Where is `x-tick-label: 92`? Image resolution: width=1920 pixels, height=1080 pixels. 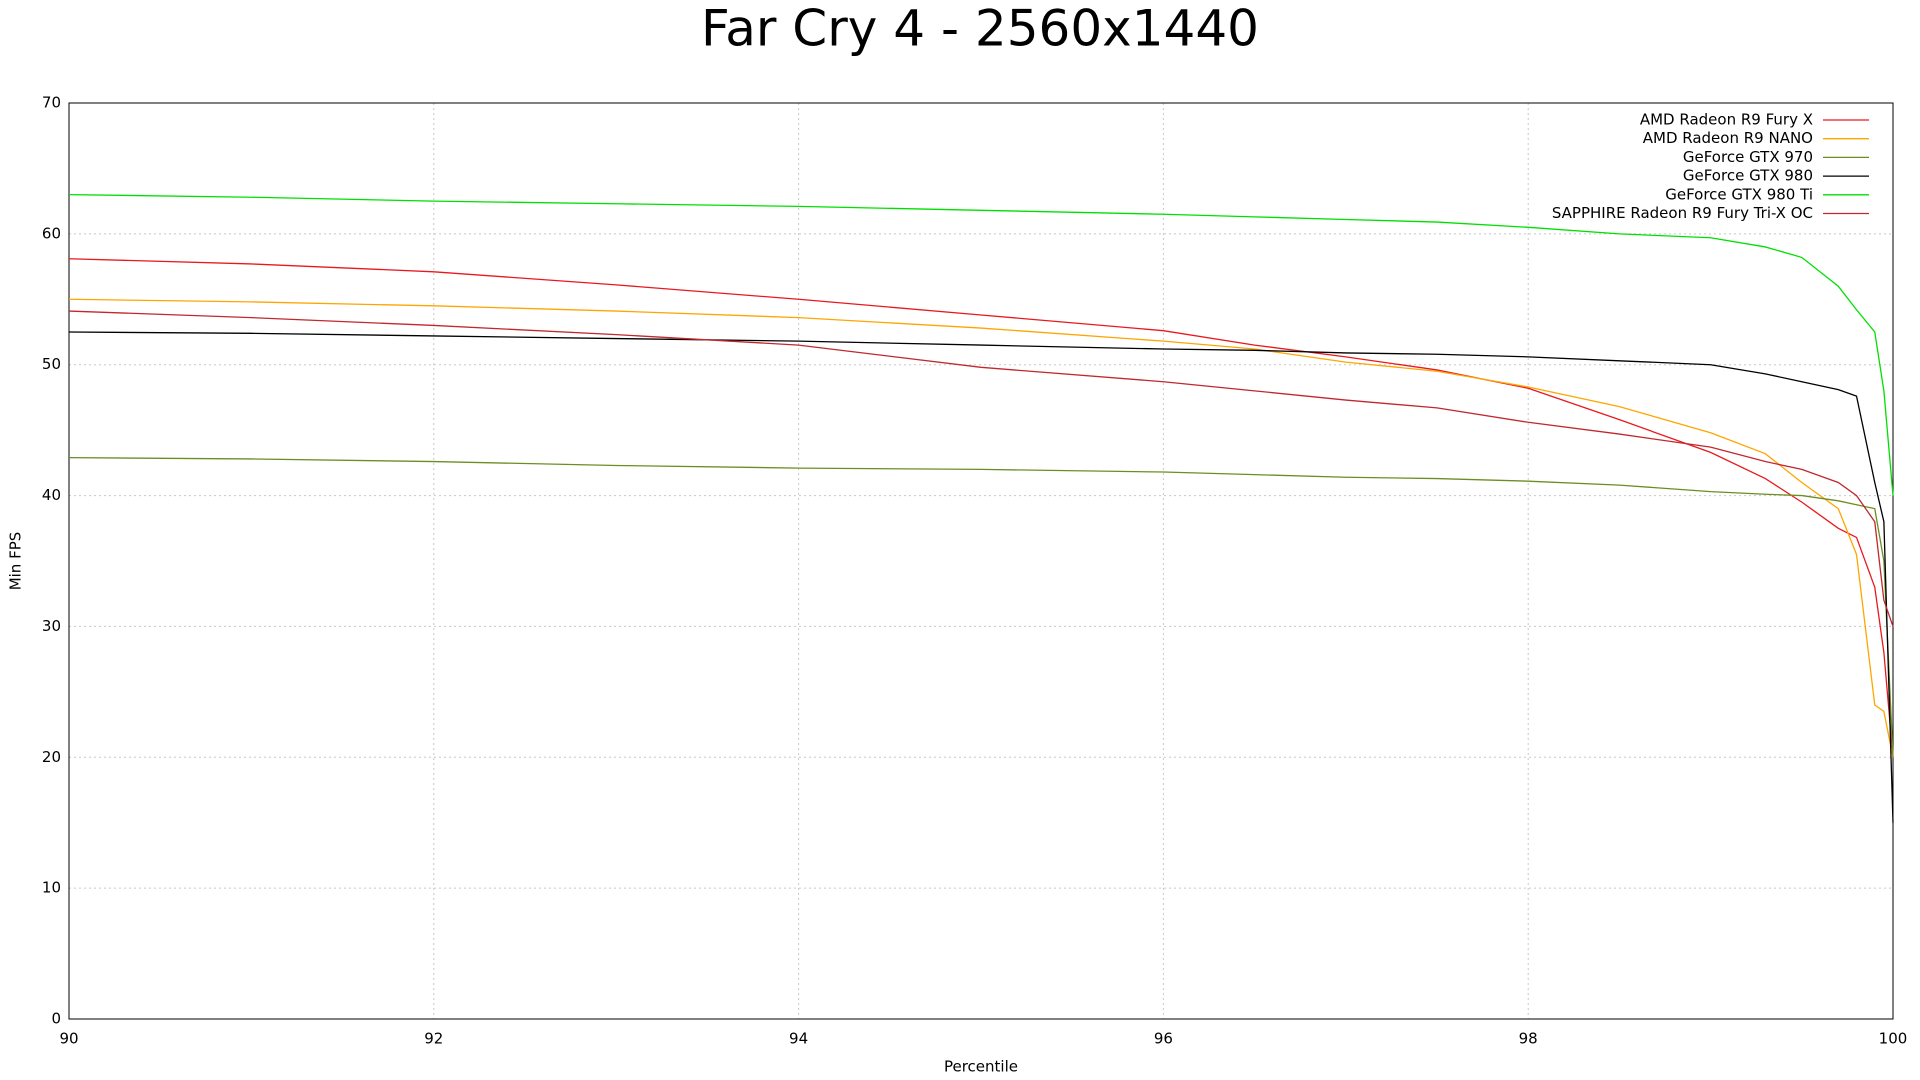 x-tick-label: 92 is located at coordinates (433, 1039).